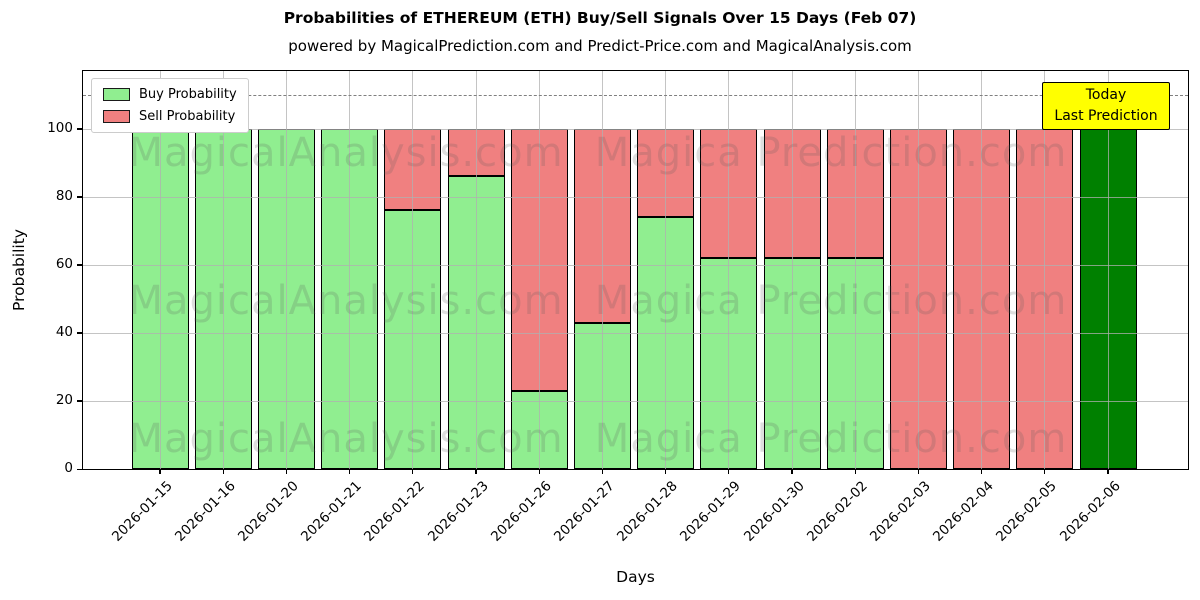 This screenshot has width=1200, height=600. What do you see at coordinates (170, 105) in the screenshot?
I see `legend: Buy Probability Sell Probability` at bounding box center [170, 105].